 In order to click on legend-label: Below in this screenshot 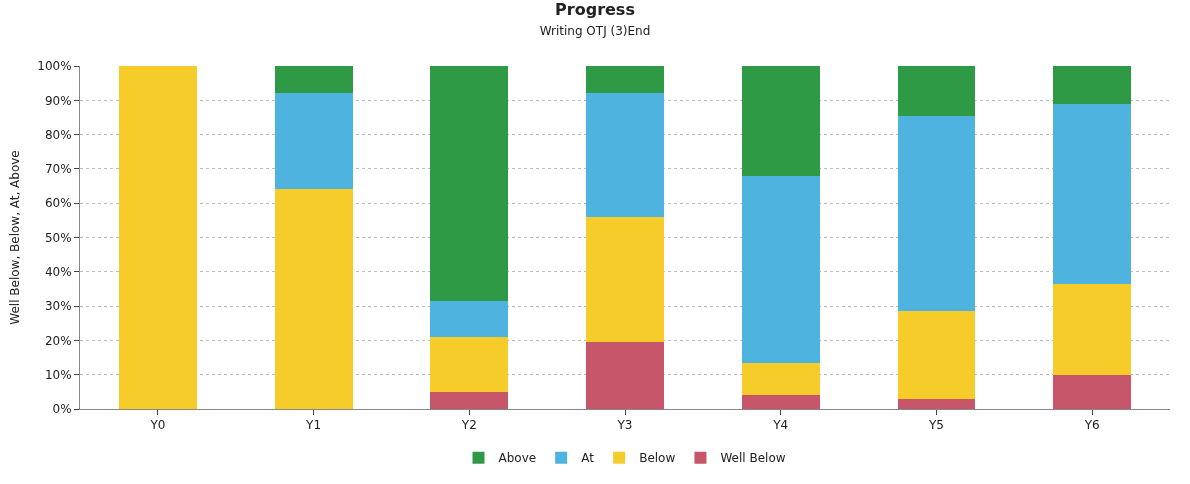, I will do `click(657, 458)`.